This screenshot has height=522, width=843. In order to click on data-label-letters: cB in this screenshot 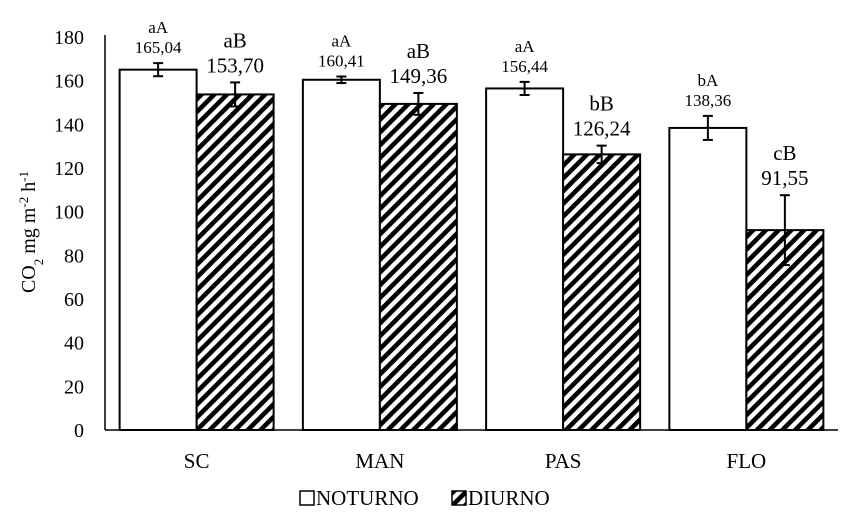, I will do `click(784, 153)`.